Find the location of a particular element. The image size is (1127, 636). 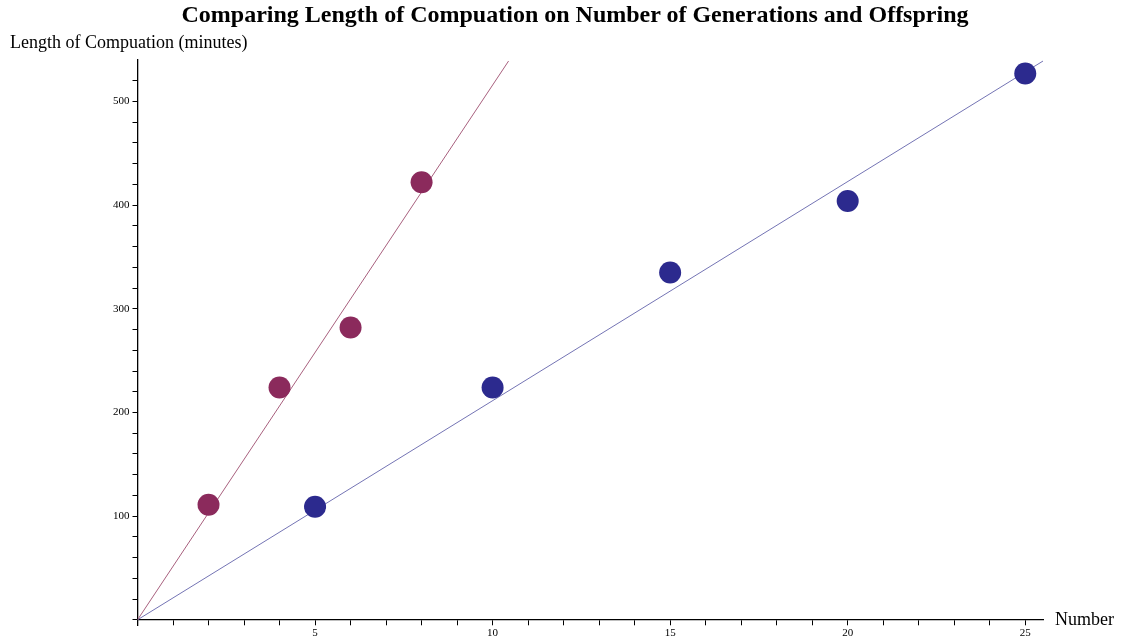

y-tick-label: 300 is located at coordinates (121, 307).